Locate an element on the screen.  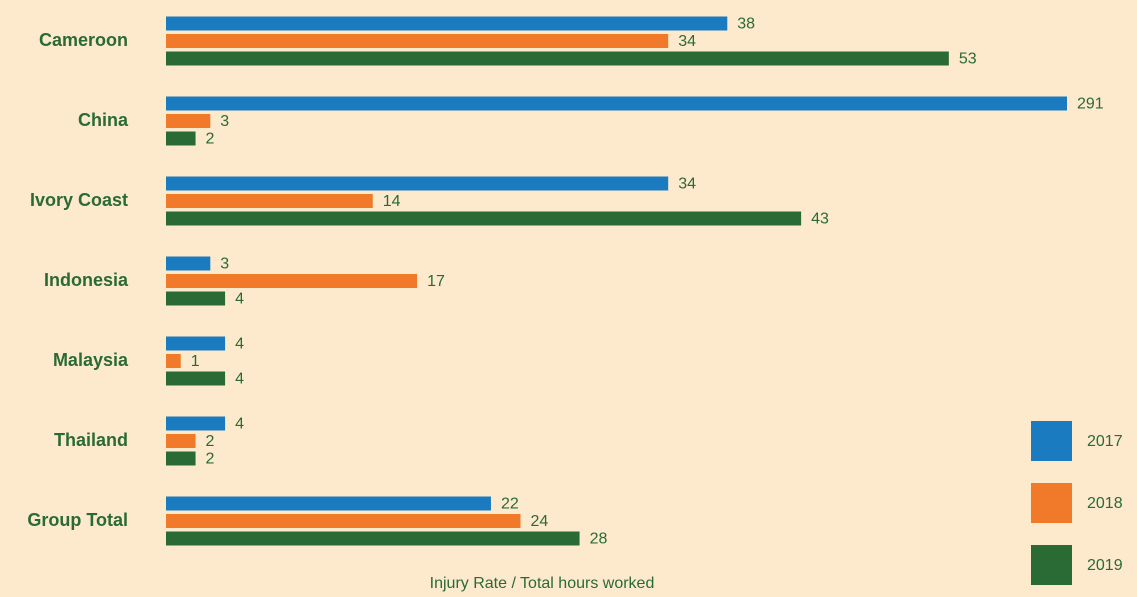
legend-label: 2018 is located at coordinates (1105, 503).